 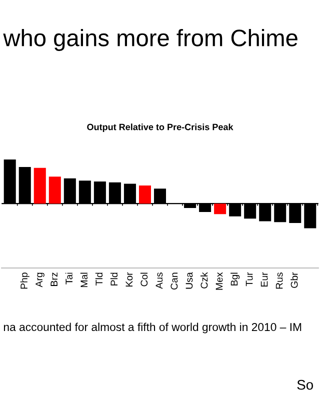 What do you see at coordinates (144, 279) in the screenshot?
I see `x-tick-label: Col` at bounding box center [144, 279].